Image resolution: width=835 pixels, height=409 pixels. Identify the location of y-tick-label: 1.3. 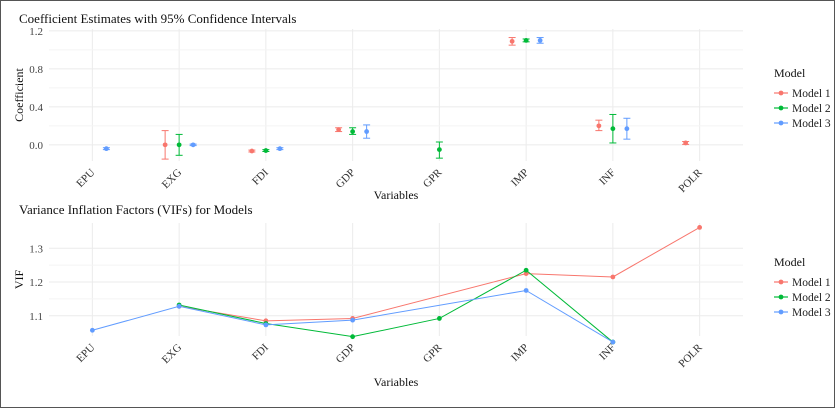
(36, 249).